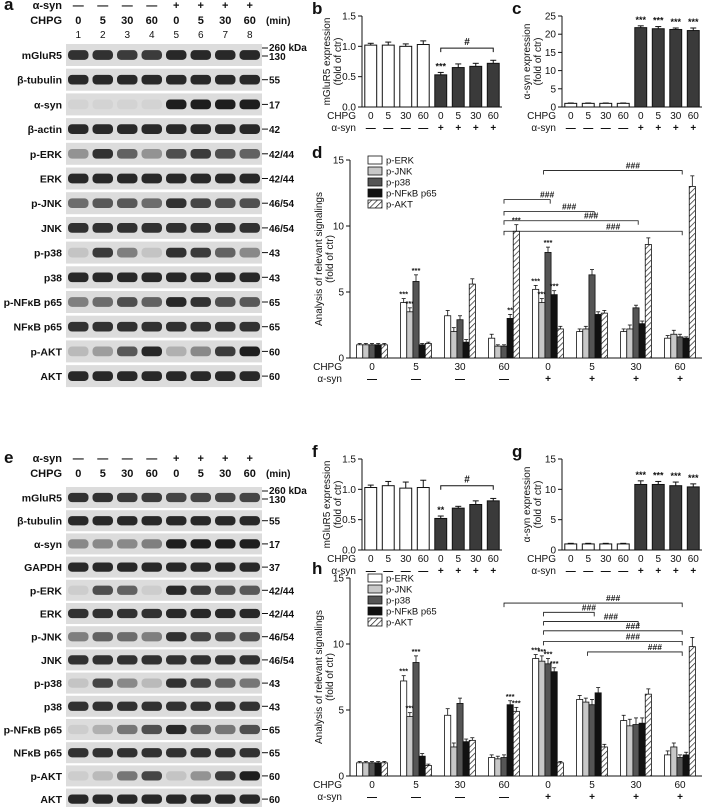  I want to click on y-tick-label: 0, so click(553, 551).